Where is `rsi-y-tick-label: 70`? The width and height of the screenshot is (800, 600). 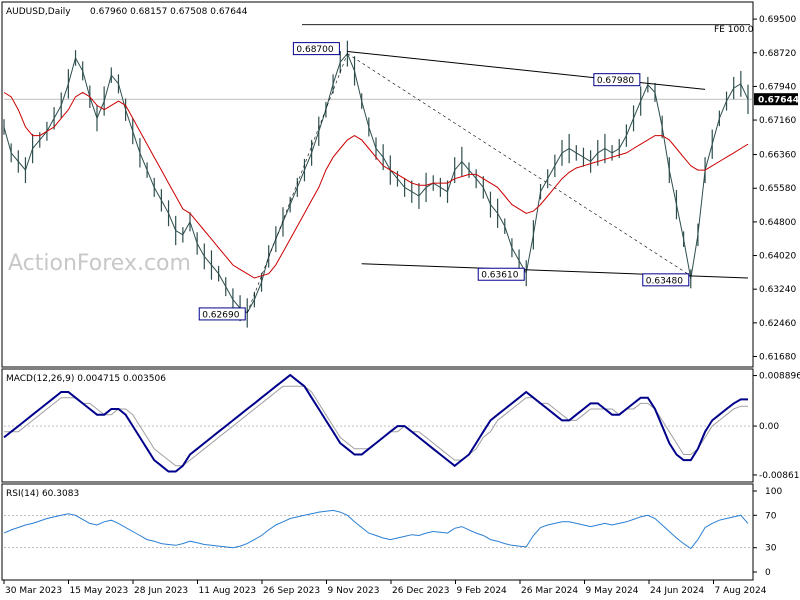
rsi-y-tick-label: 70 is located at coordinates (771, 516).